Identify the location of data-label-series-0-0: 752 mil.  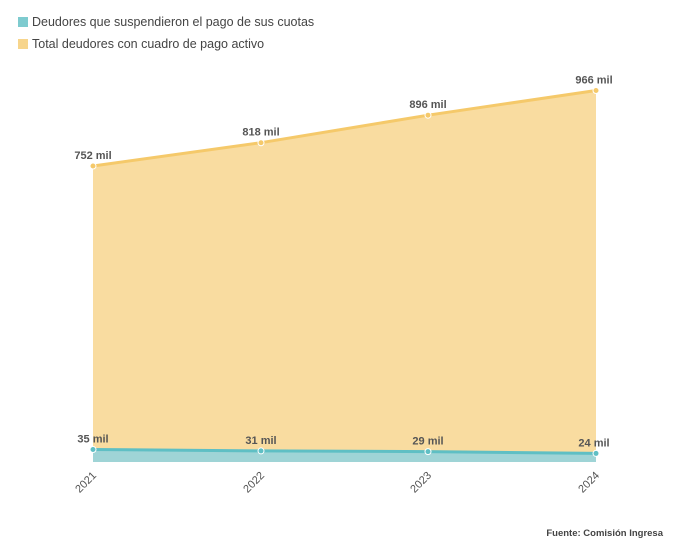
(92, 156).